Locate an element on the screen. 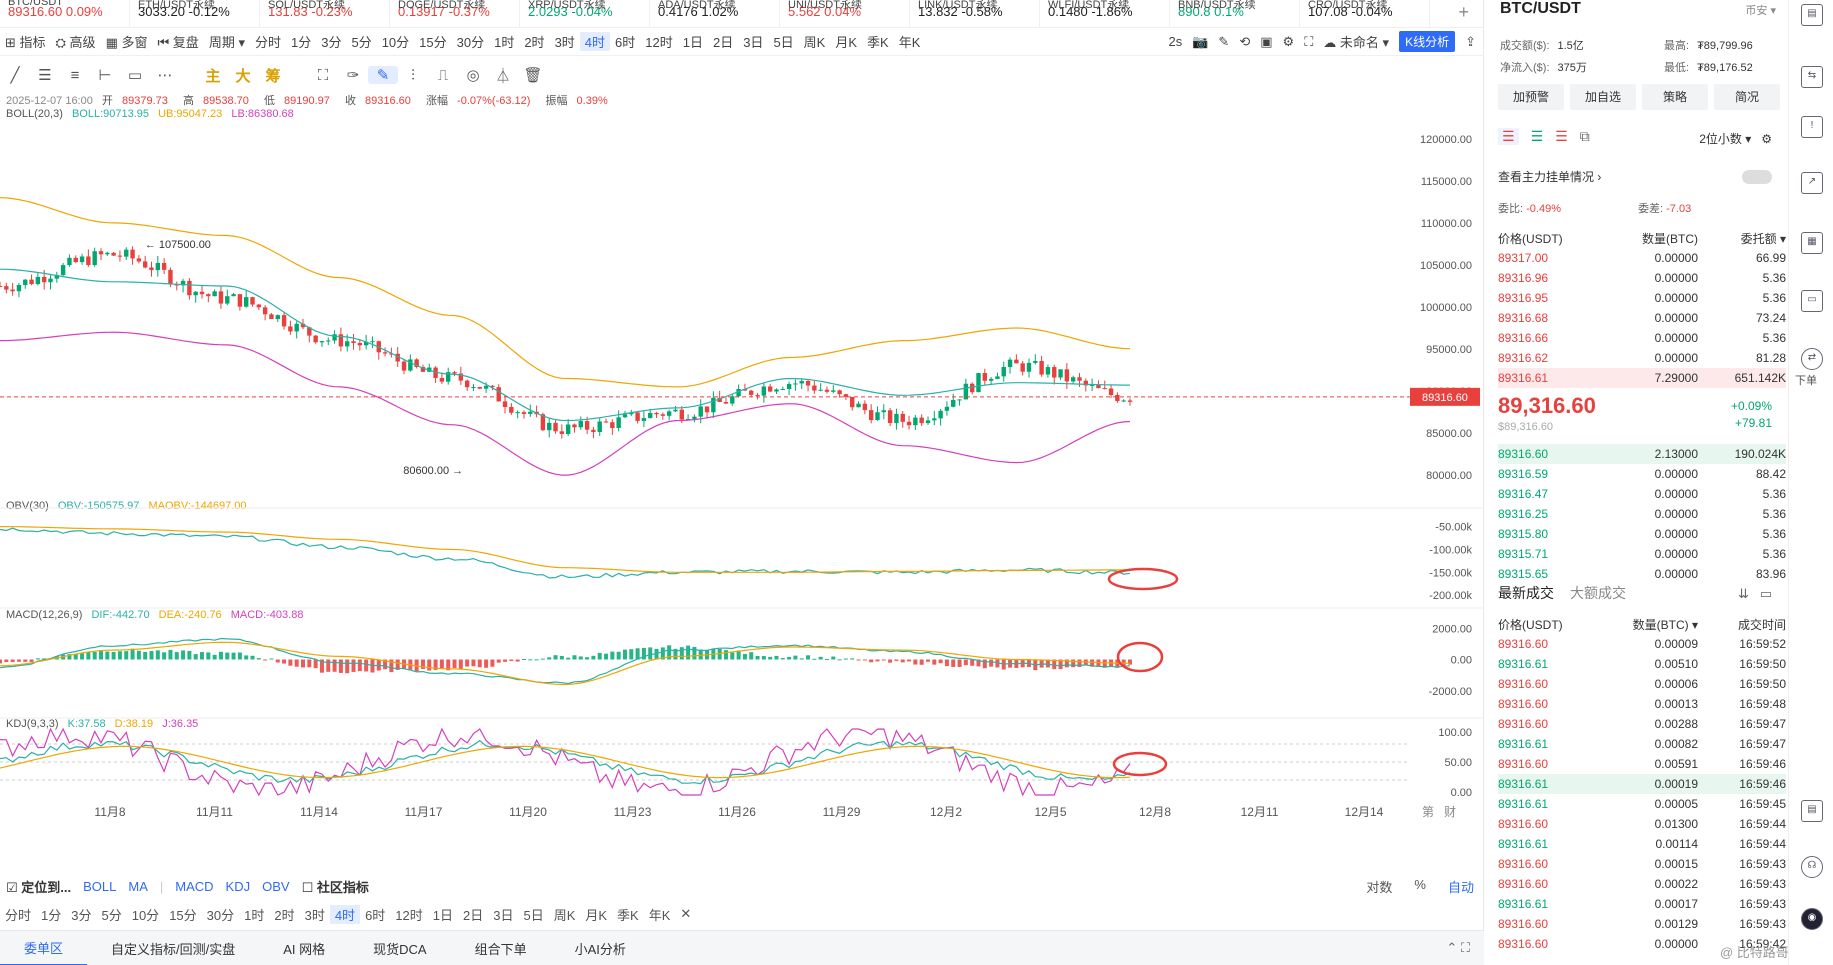 The image size is (1833, 965). bottom-tab-1: 自定义指标/回测/实盘 is located at coordinates (173, 949).